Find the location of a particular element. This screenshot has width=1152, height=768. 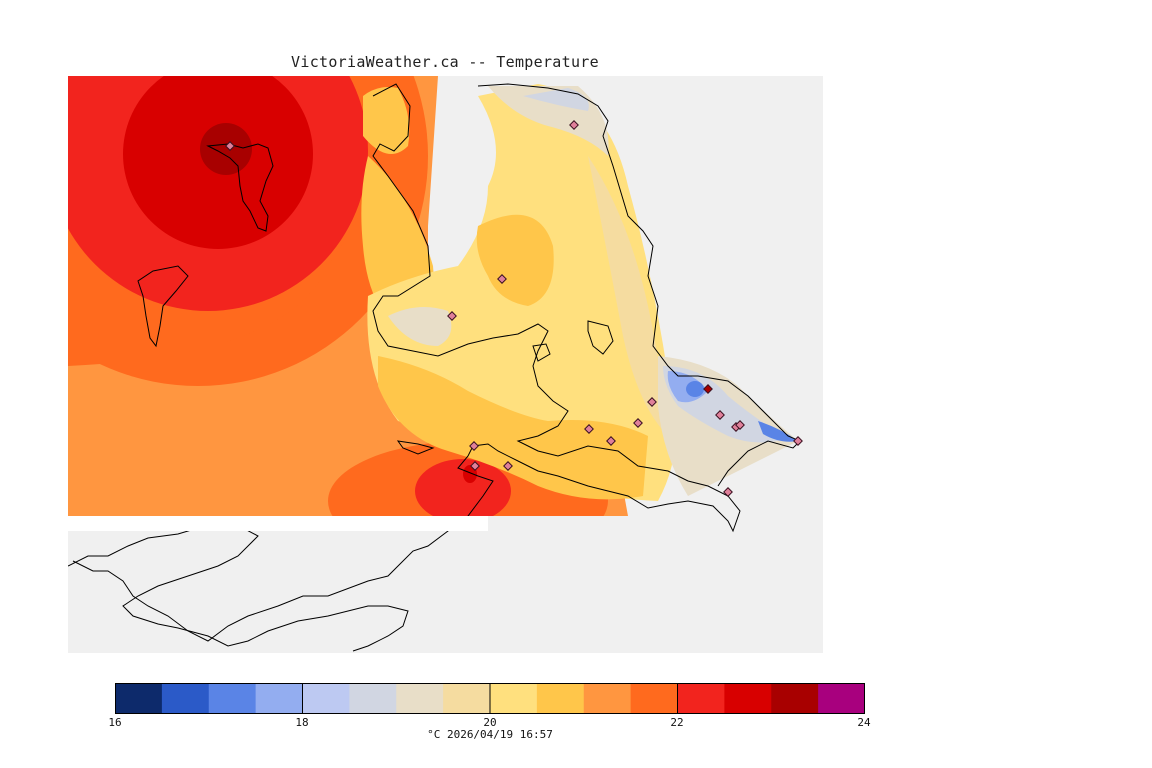

colorbar-tick: 18 is located at coordinates (302, 722).